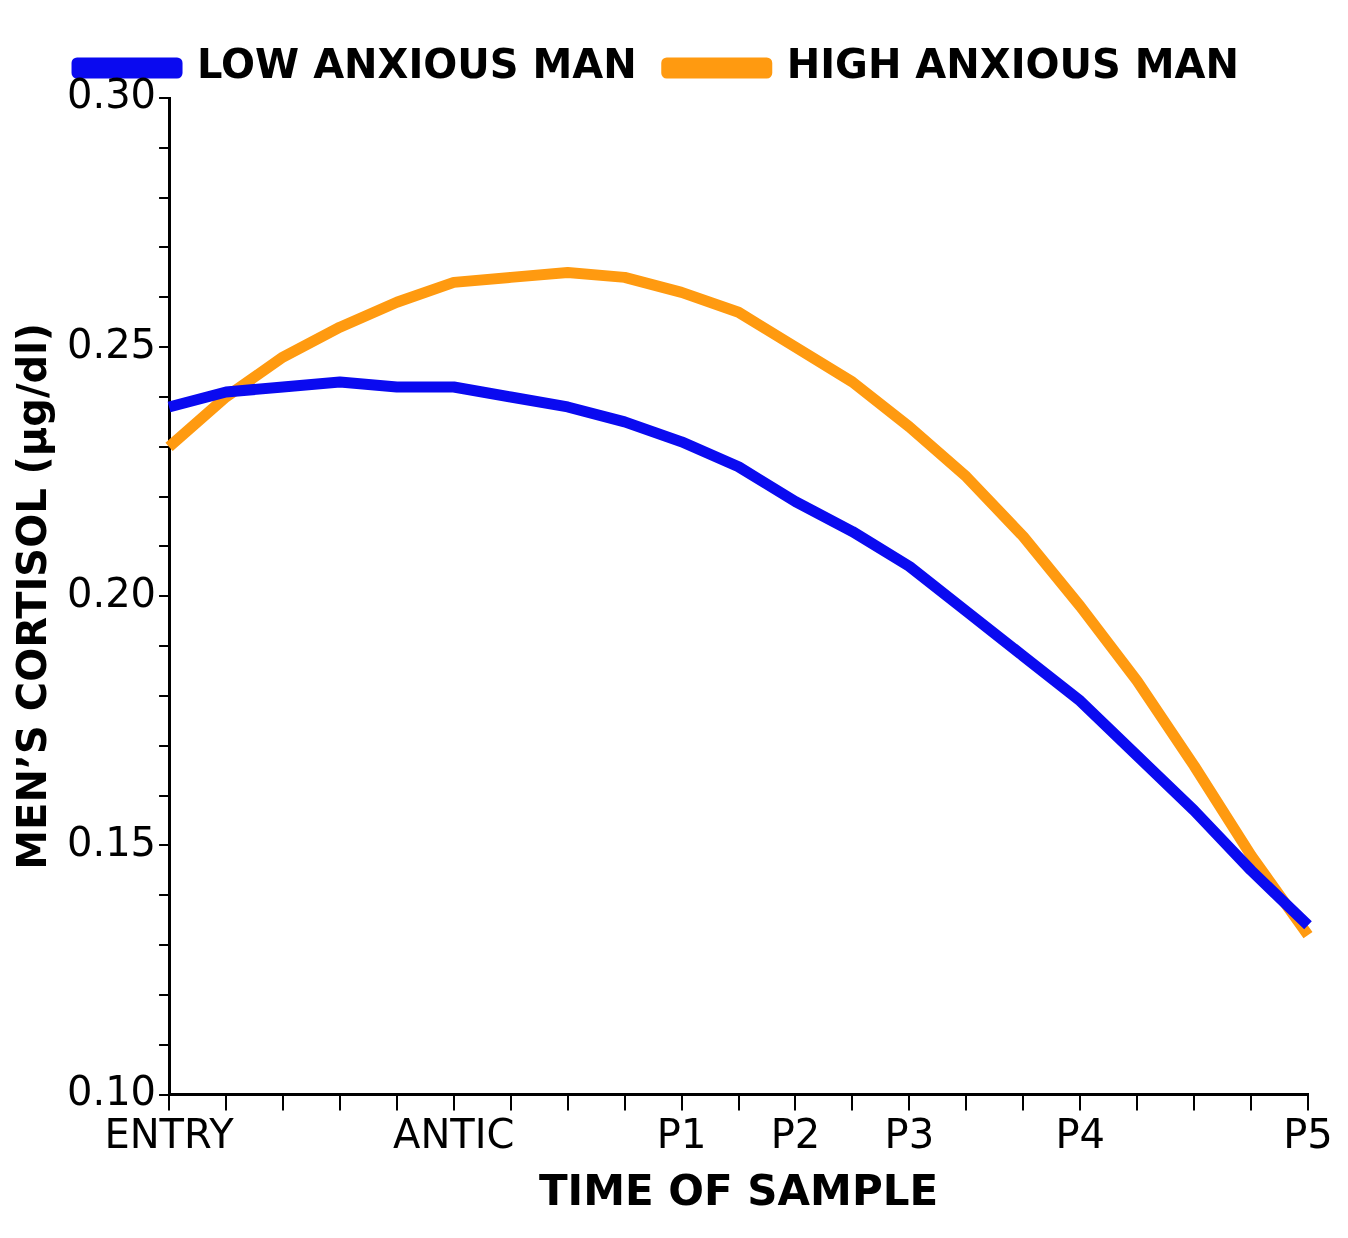 The height and width of the screenshot is (1238, 1348). What do you see at coordinates (32, 596) in the screenshot?
I see `y-axis-title: MEN’S CORTISOL (µg/dl)` at bounding box center [32, 596].